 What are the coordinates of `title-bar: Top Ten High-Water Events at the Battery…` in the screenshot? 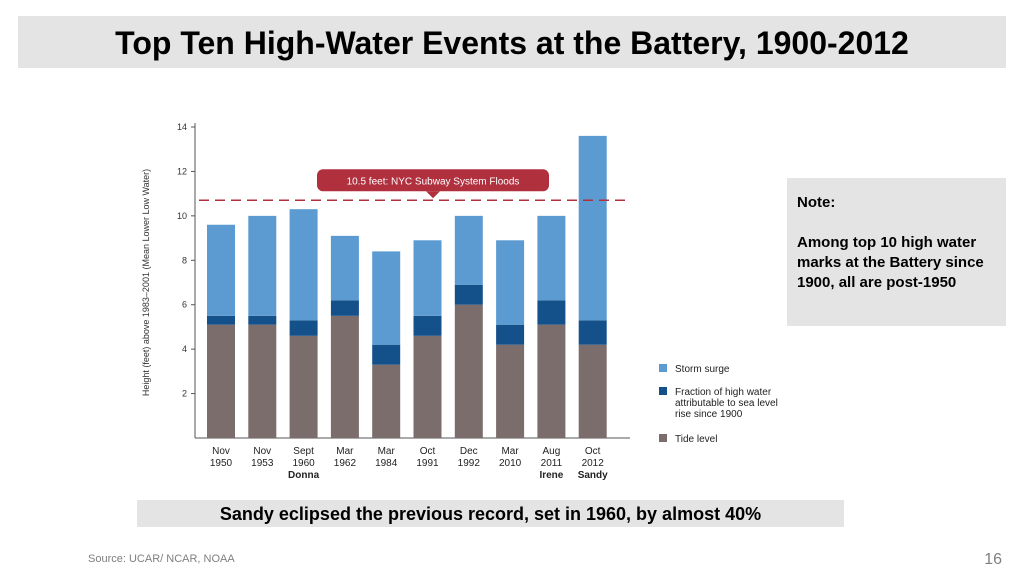 It's located at (512, 42).